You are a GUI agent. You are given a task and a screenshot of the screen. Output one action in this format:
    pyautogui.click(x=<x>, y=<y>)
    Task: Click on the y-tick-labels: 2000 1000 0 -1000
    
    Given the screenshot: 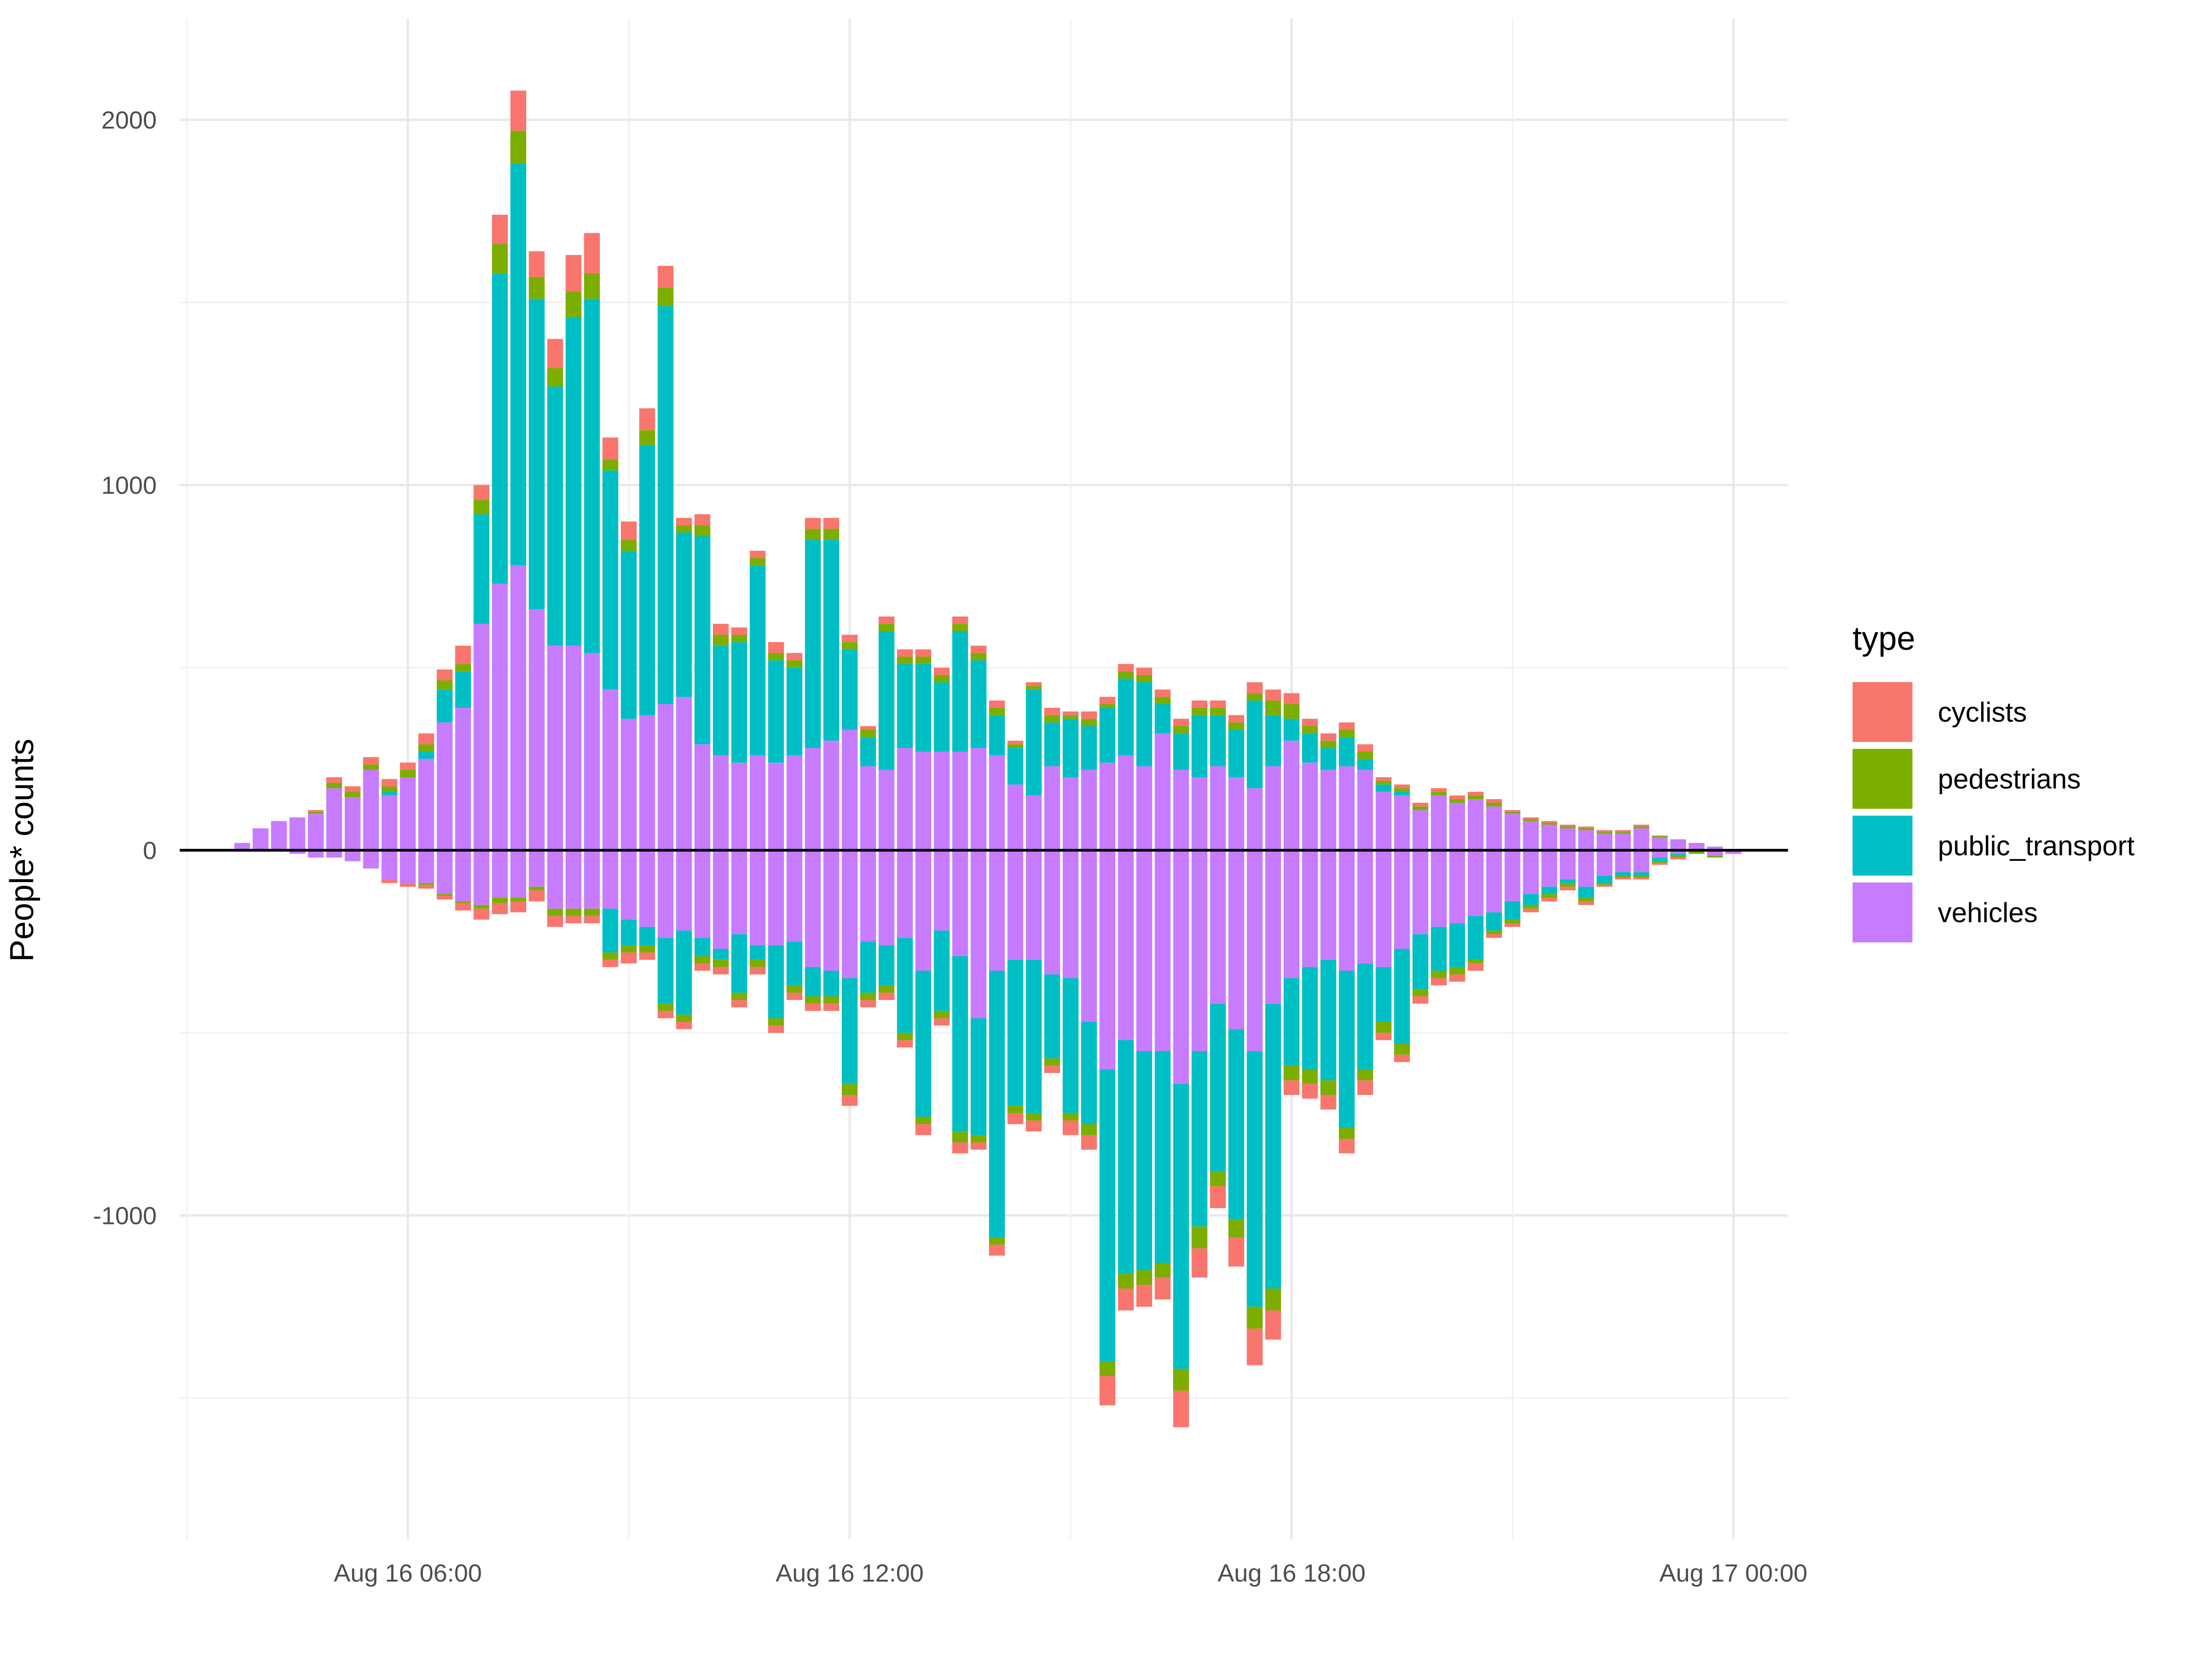 What is the action you would take?
    pyautogui.click(x=125, y=668)
    